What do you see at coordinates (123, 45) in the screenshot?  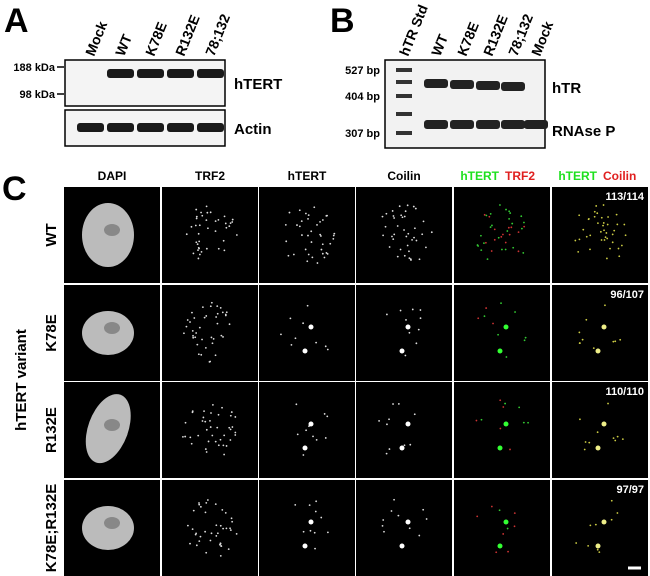 I see `lane-label: WT` at bounding box center [123, 45].